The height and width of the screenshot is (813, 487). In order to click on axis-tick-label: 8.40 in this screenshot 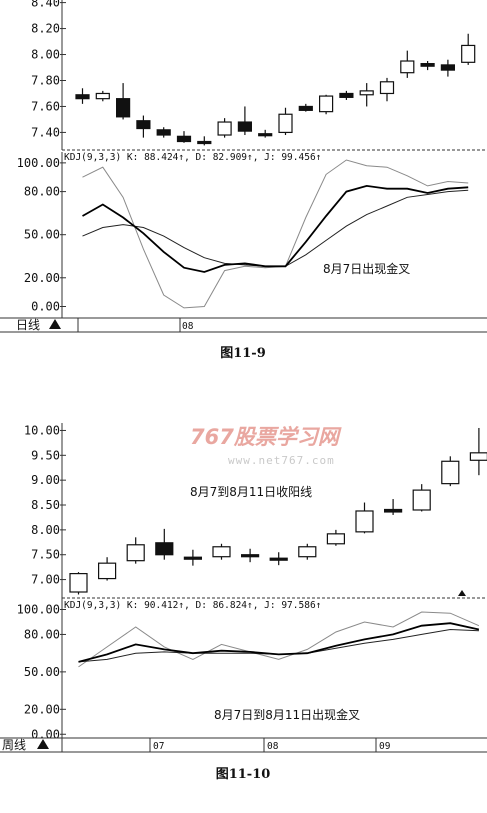, I will do `click(45, 5)`.